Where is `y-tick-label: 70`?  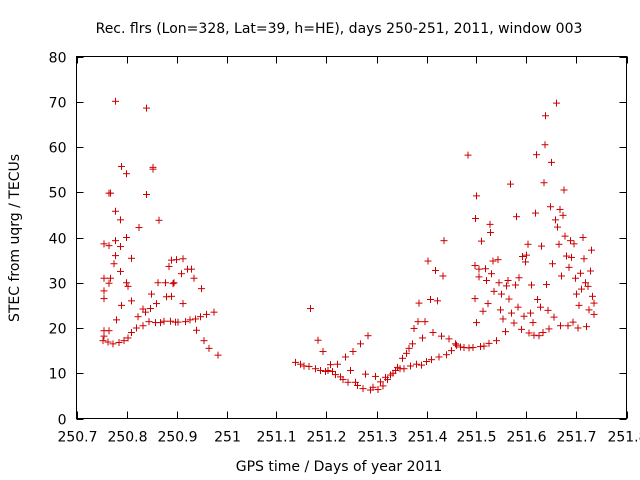 y-tick-label: 70 is located at coordinates (58, 104).